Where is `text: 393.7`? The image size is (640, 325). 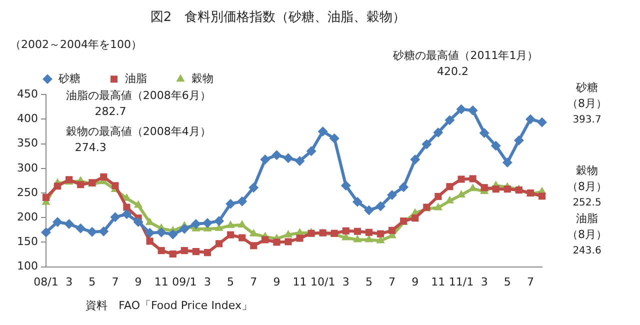
text: 393.7 is located at coordinates (587, 120).